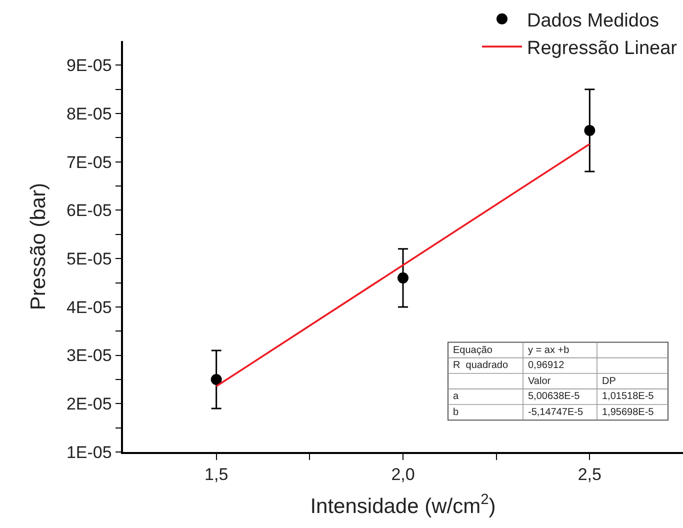 This screenshot has height=528, width=683. I want to click on annotation: 5,00638E-5, so click(554, 396).